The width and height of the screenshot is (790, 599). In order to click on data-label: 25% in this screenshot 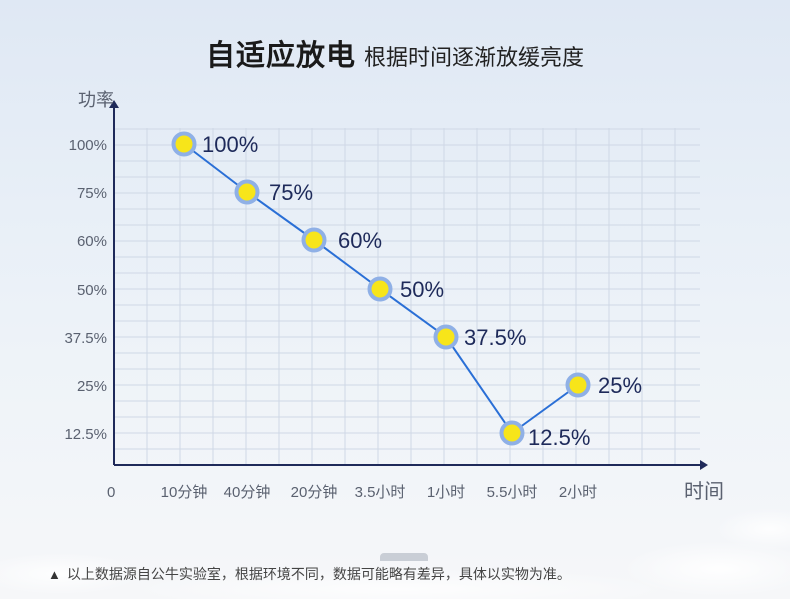, I will do `click(620, 385)`.